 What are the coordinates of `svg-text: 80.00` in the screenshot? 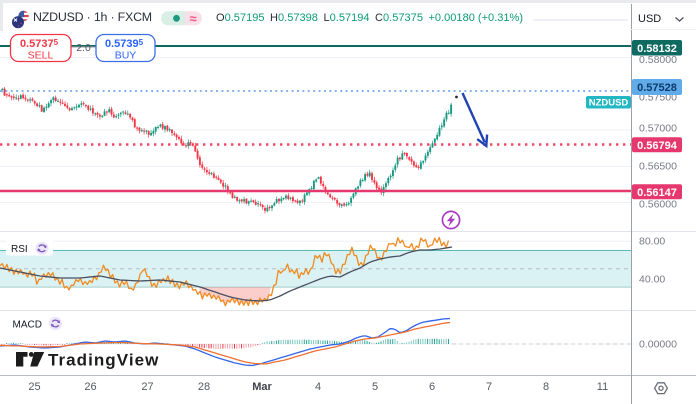 It's located at (652, 242).